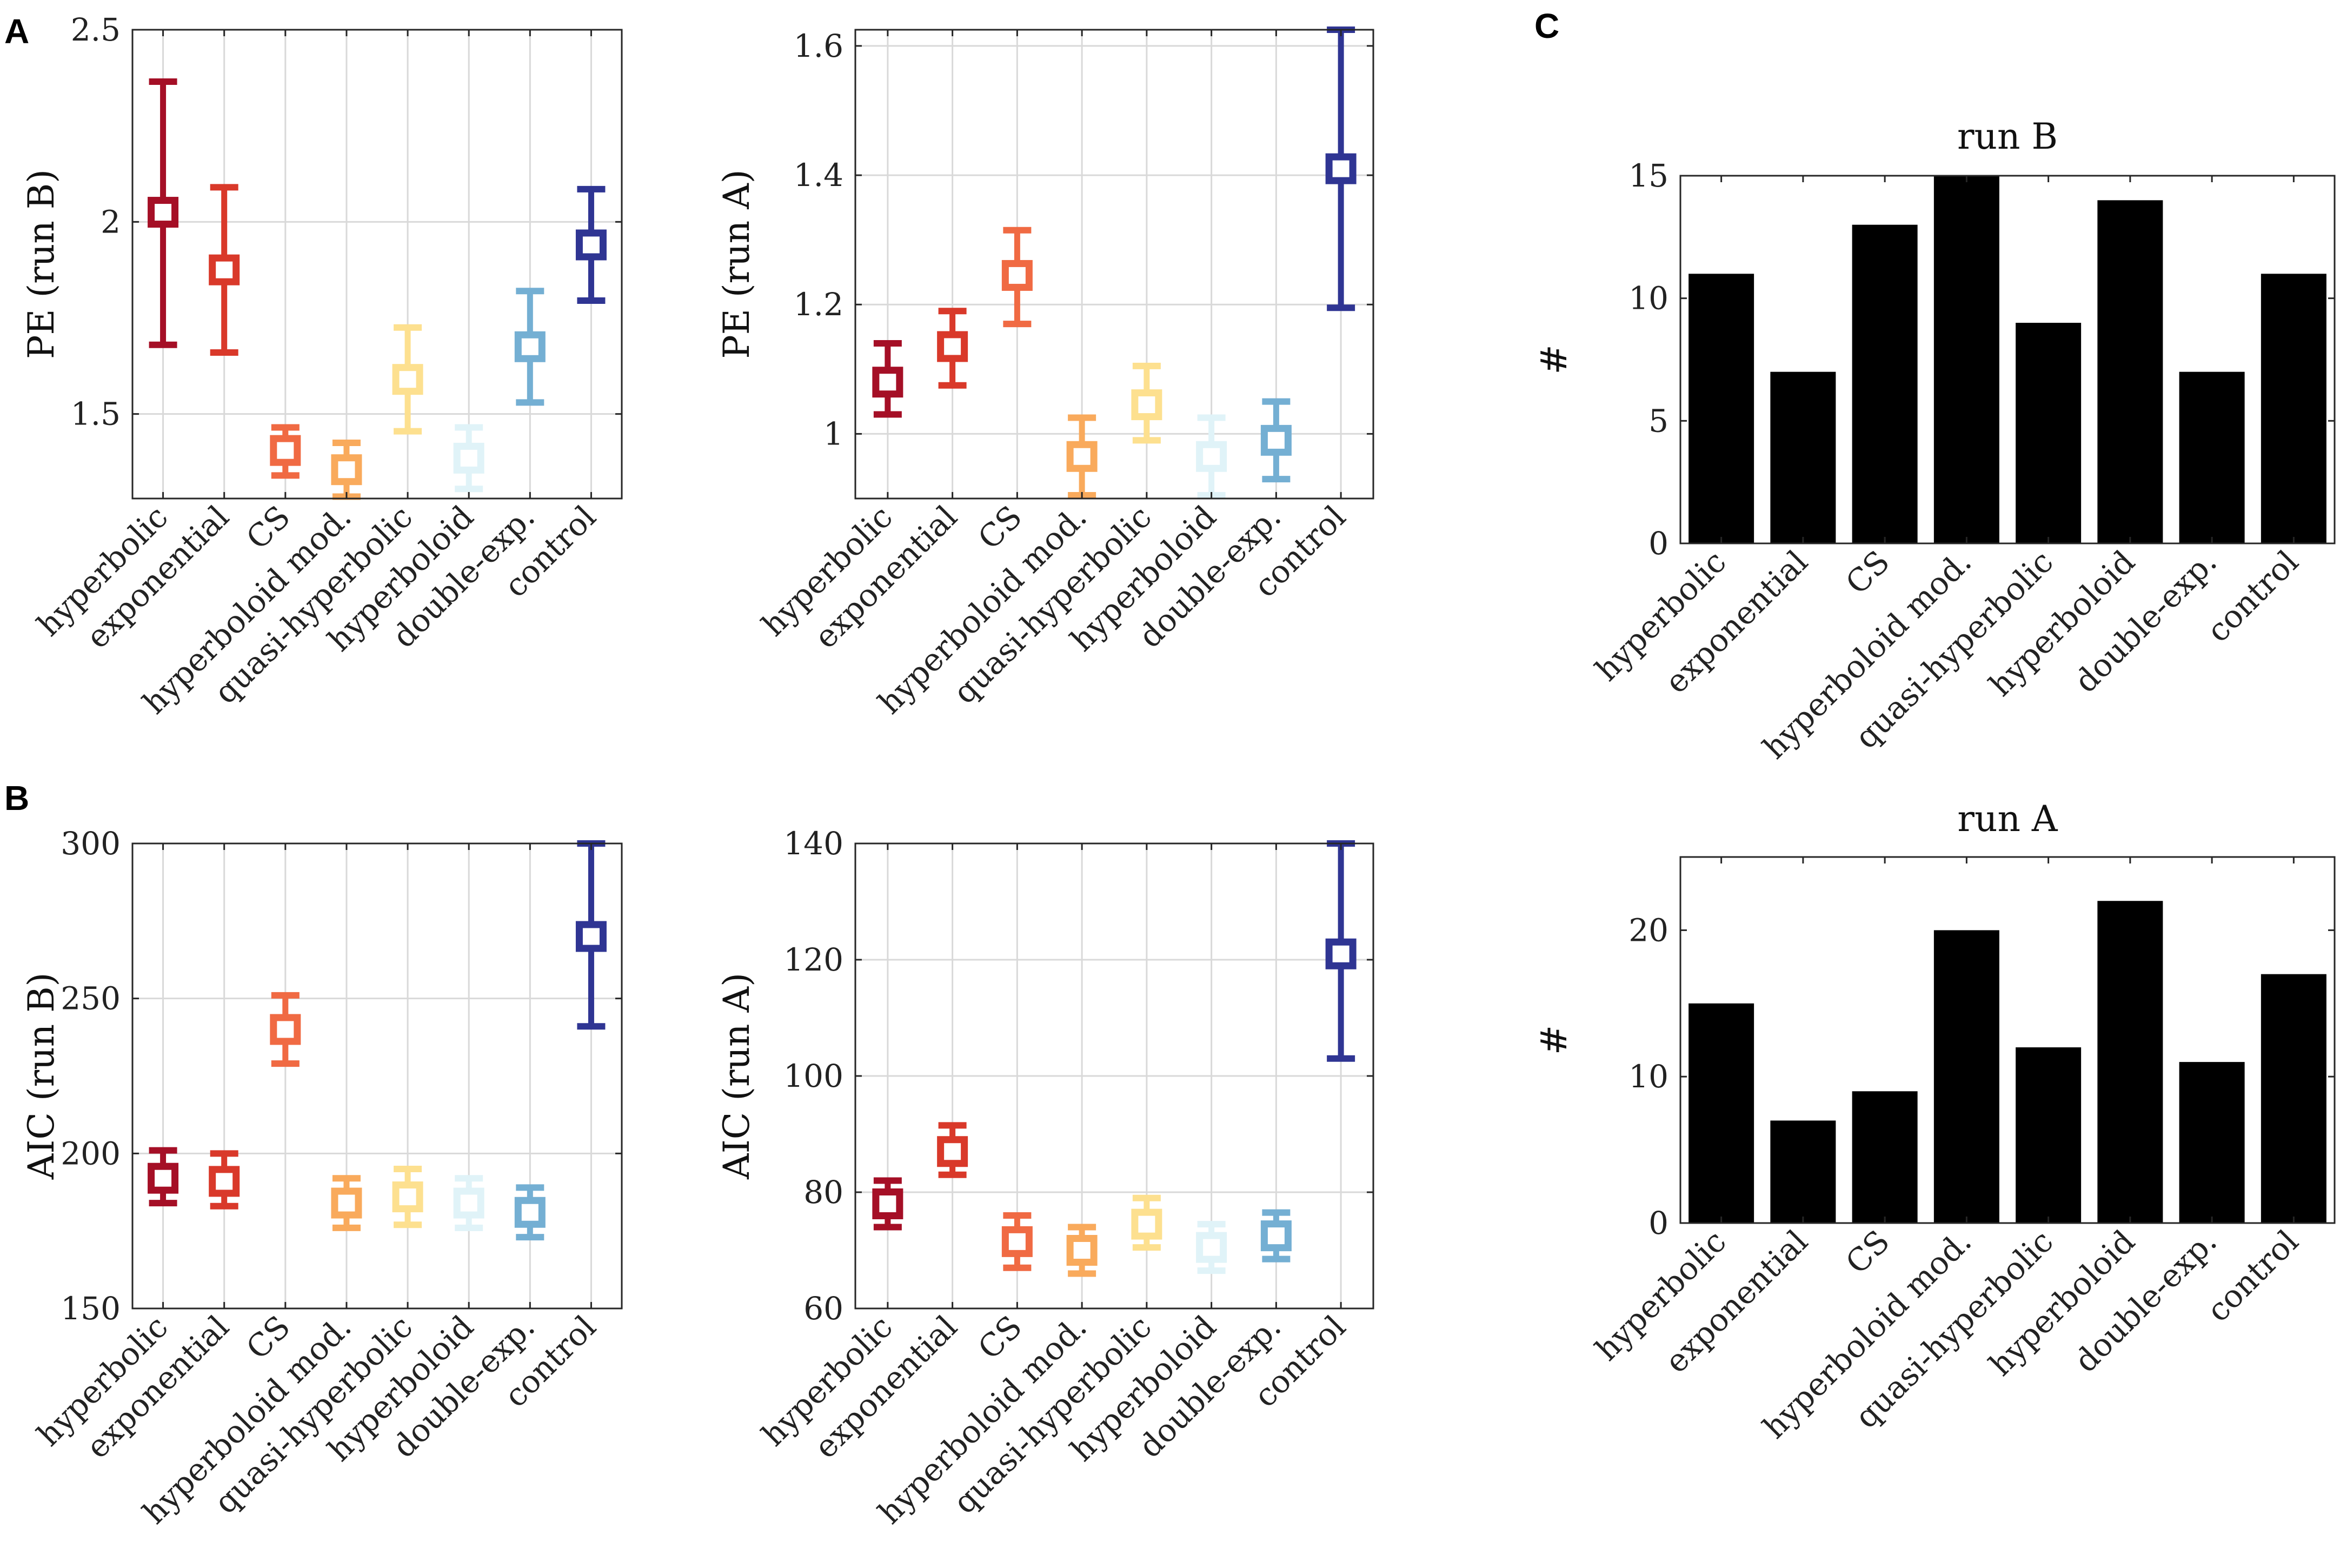 This screenshot has height=1568, width=2340. I want to click on y-tick-label: 200, so click(91, 1153).